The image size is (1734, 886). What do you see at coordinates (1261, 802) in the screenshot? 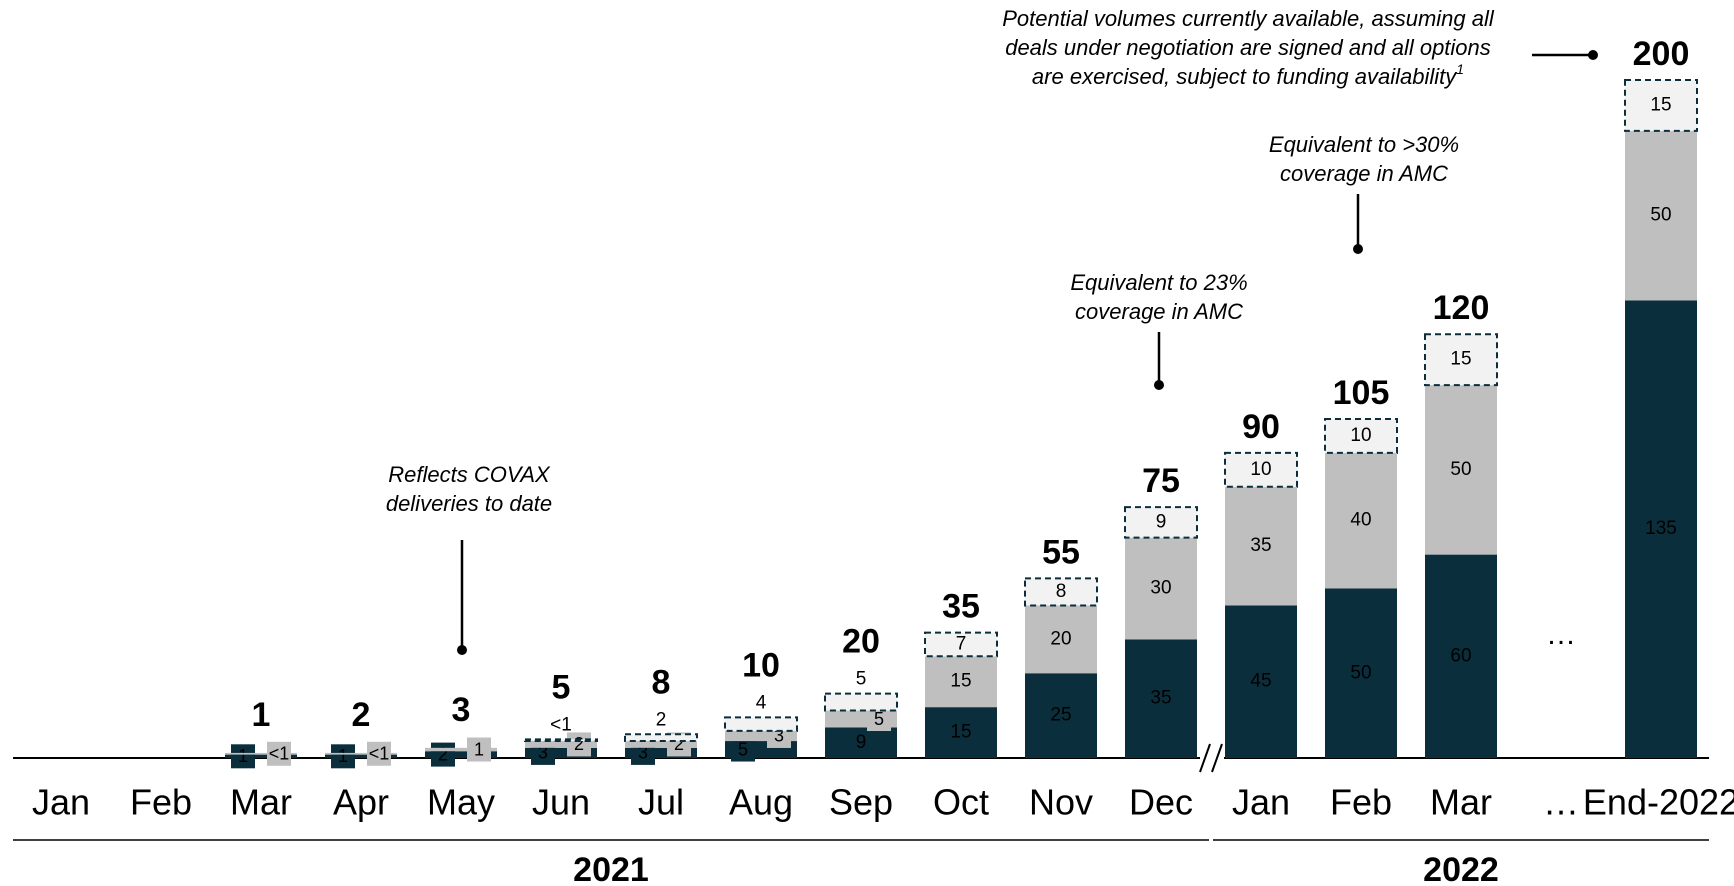
I see `x-tick-label: Jan` at bounding box center [1261, 802].